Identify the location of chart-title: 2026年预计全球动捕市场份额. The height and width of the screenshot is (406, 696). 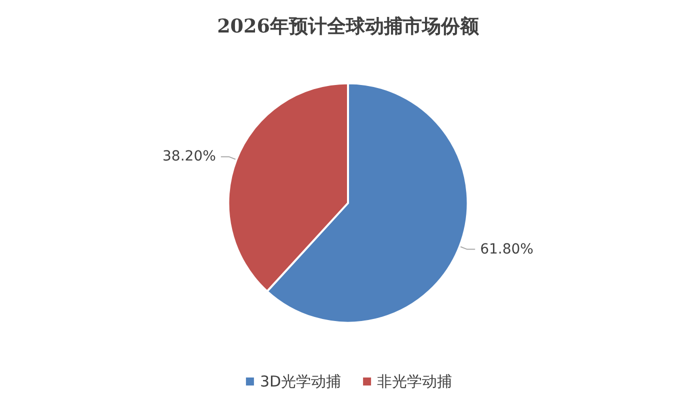
(348, 27).